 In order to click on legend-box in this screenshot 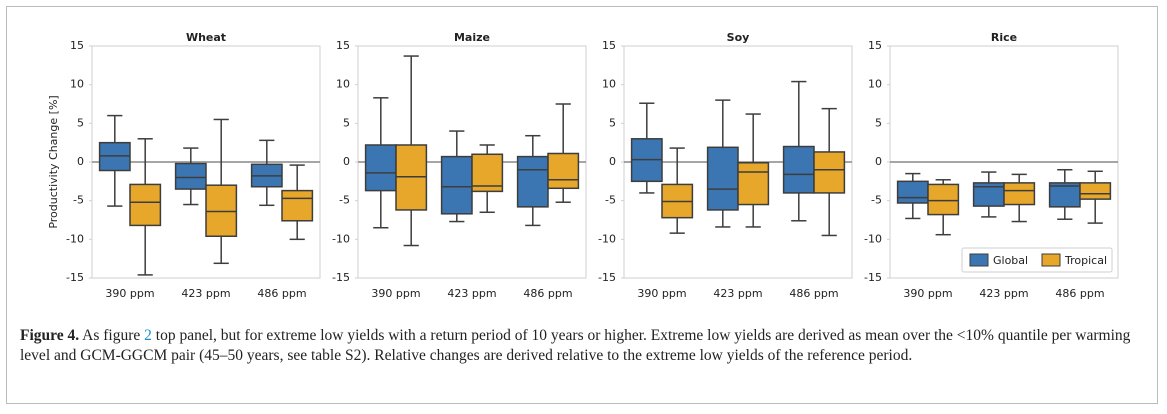, I will do `click(1037, 260)`.